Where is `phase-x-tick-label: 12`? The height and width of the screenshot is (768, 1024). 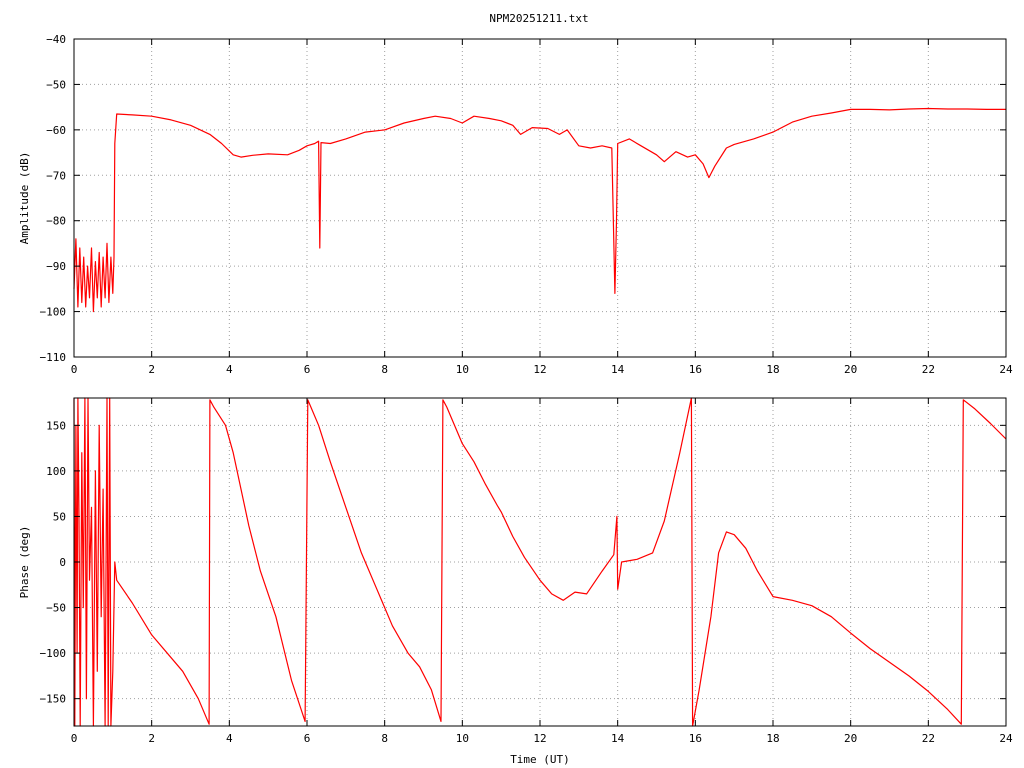 phase-x-tick-label: 12 is located at coordinates (539, 738).